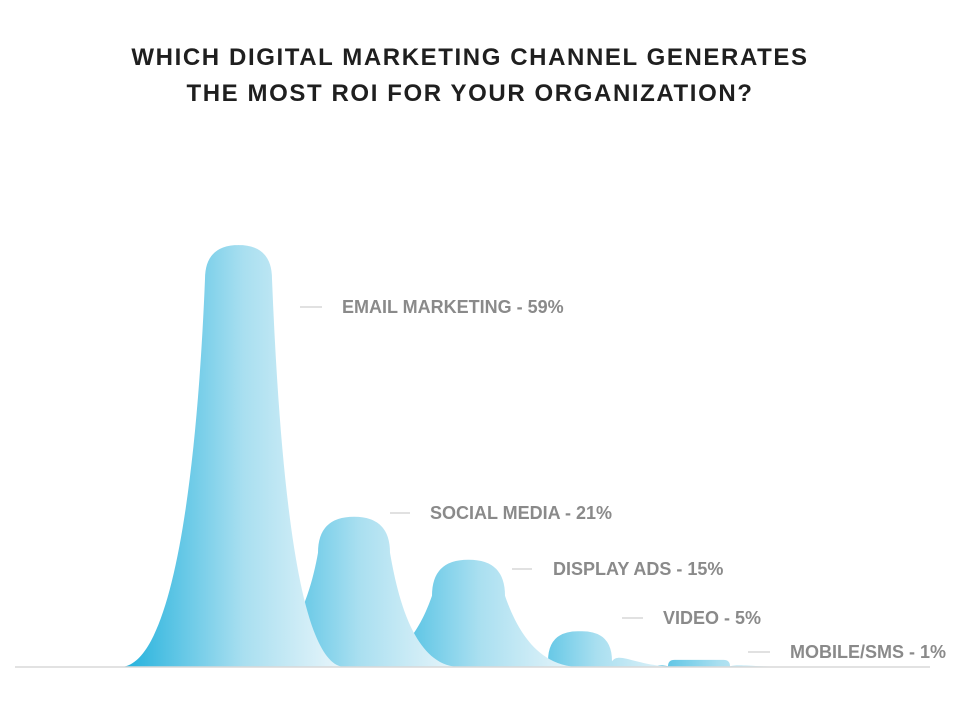 The width and height of the screenshot is (975, 723). I want to click on data-label: DISPLAY ADS - 15%, so click(638, 569).